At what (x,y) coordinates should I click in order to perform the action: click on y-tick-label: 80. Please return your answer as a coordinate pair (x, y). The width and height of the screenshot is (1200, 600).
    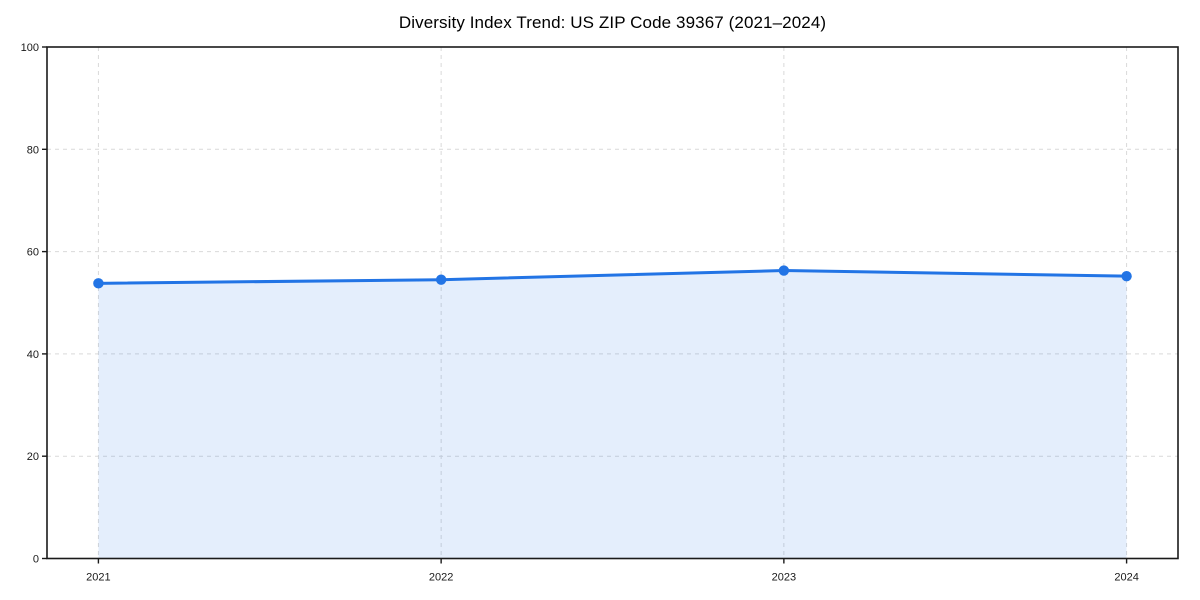
    Looking at the image, I should click on (33, 150).